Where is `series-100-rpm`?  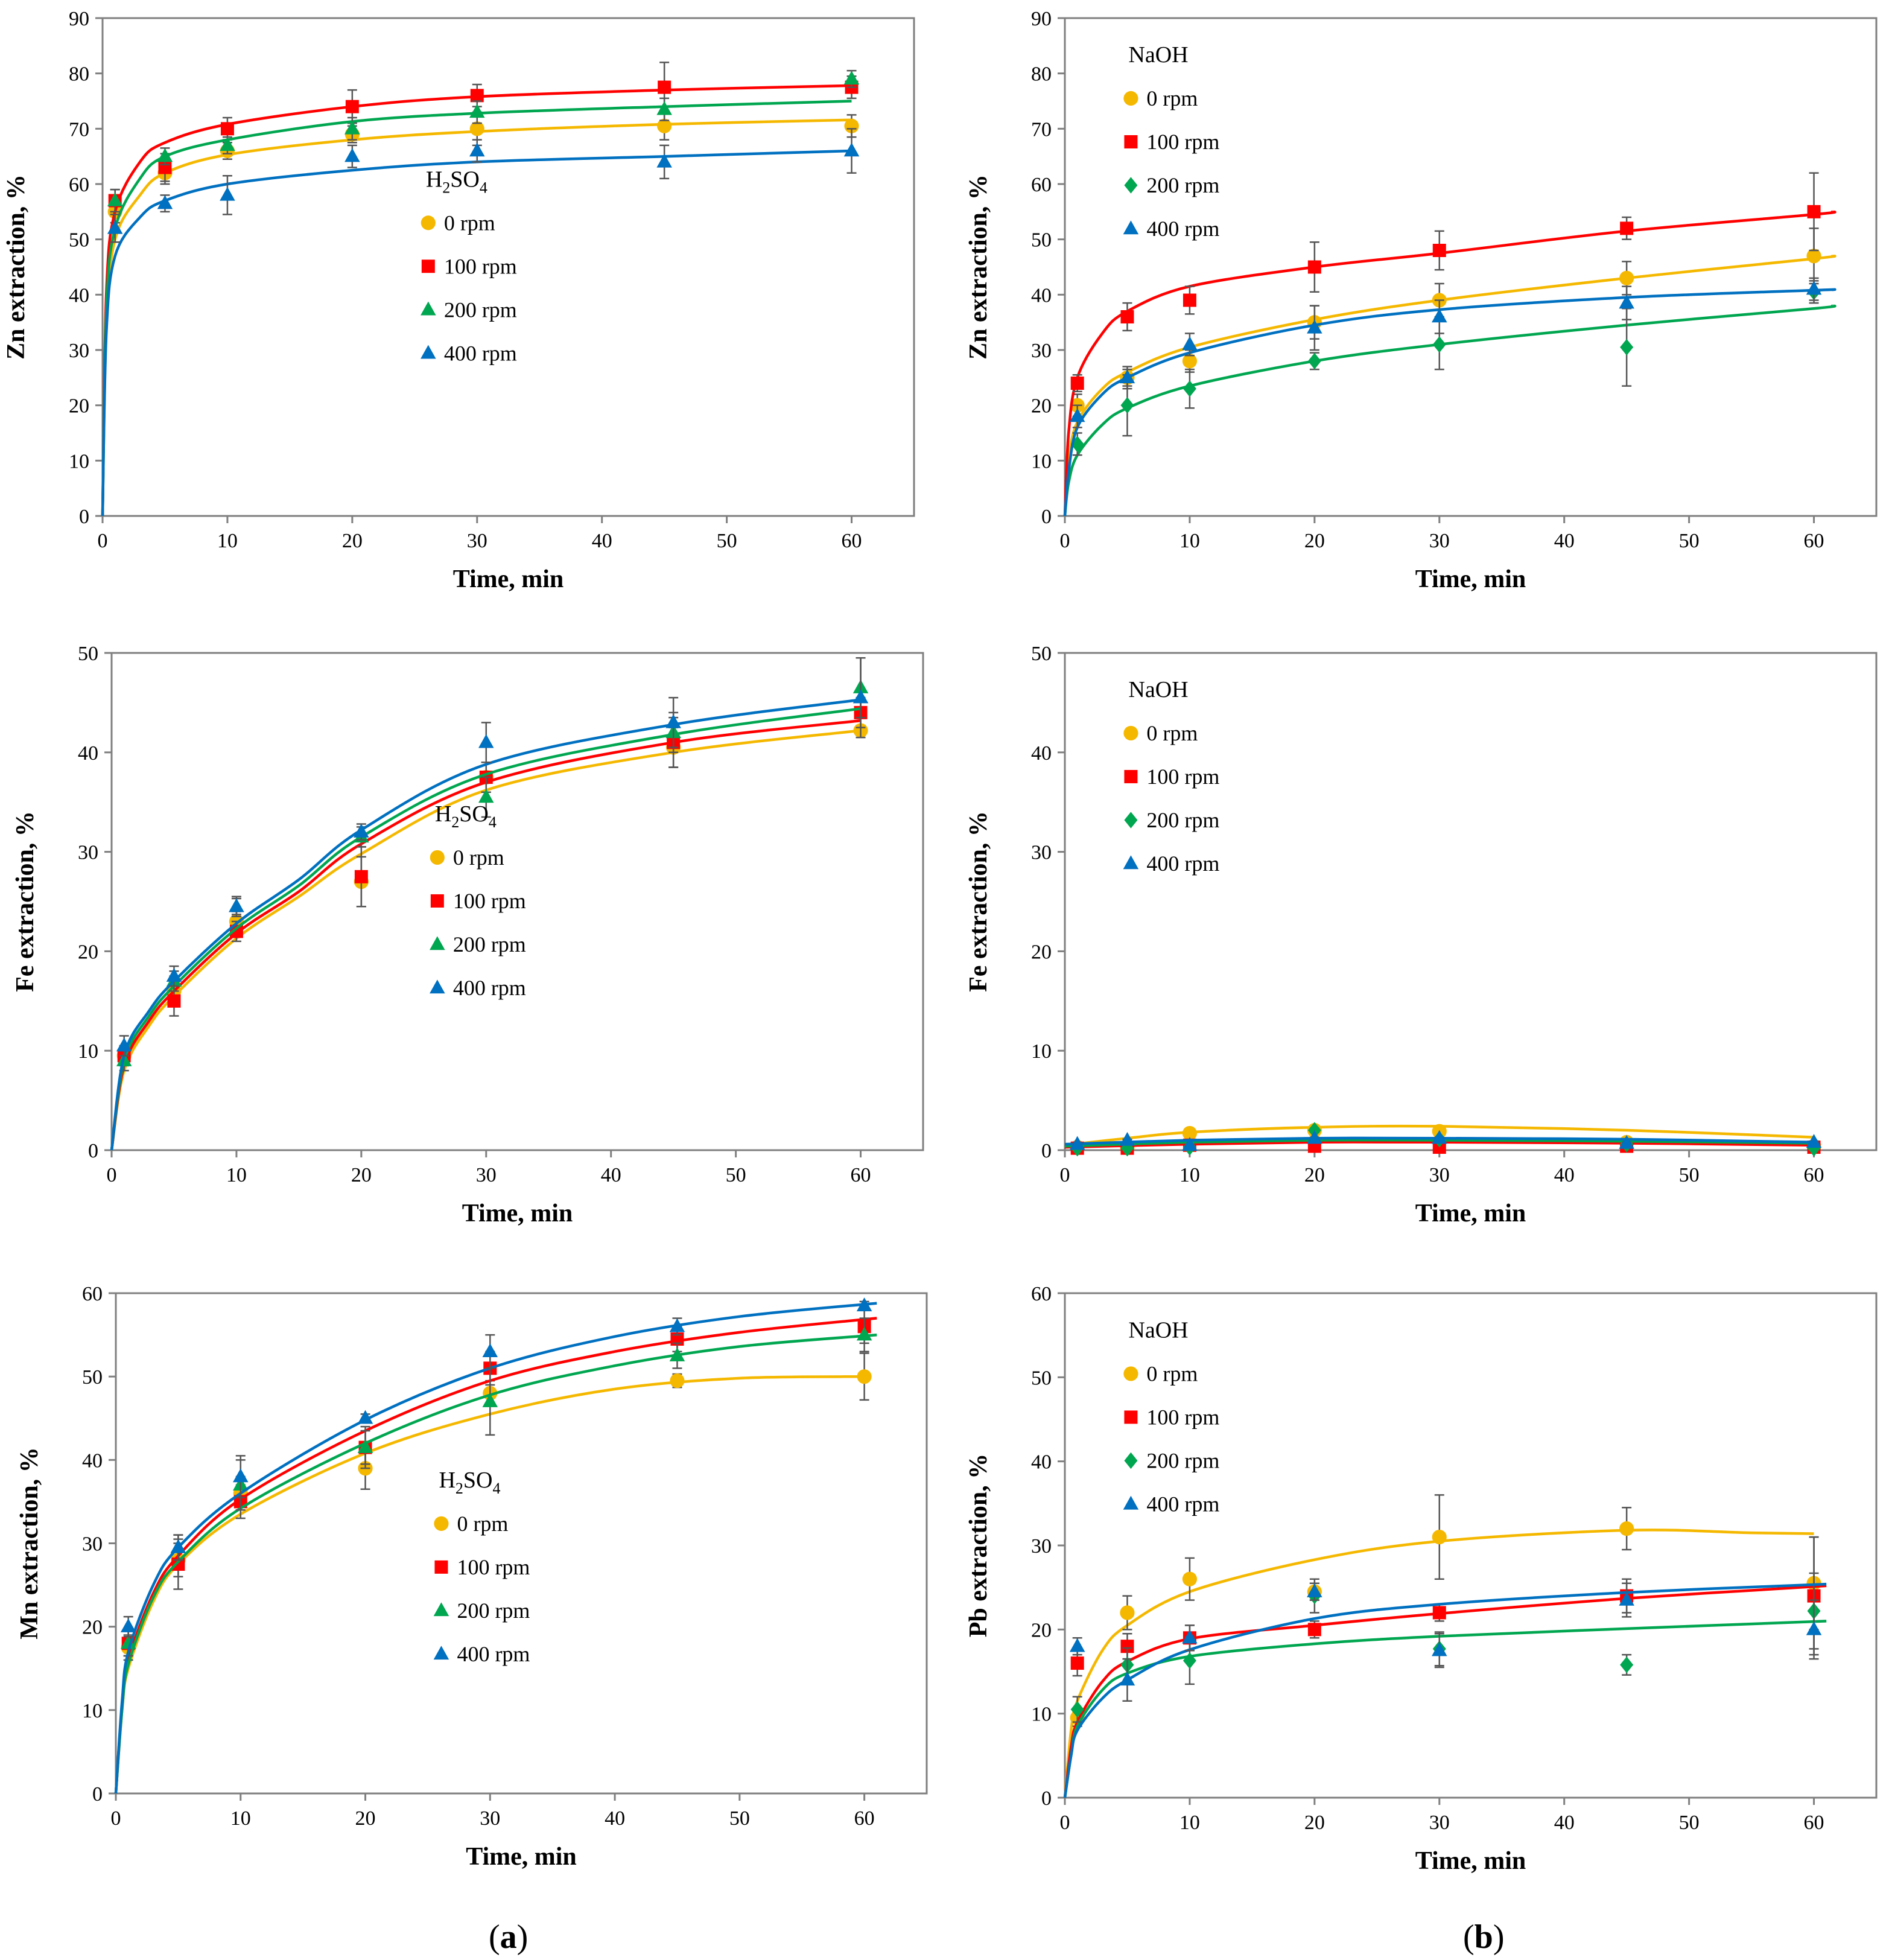 series-100-rpm is located at coordinates (495, 1551).